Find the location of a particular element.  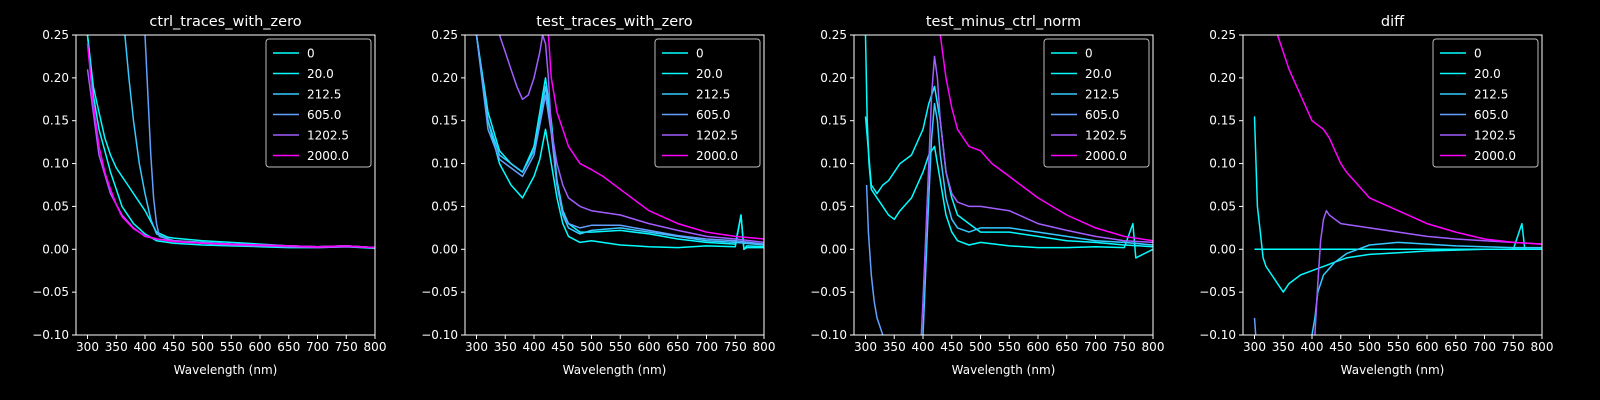

chart-title: test_minus_ctrl_norm is located at coordinates (1003, 22).